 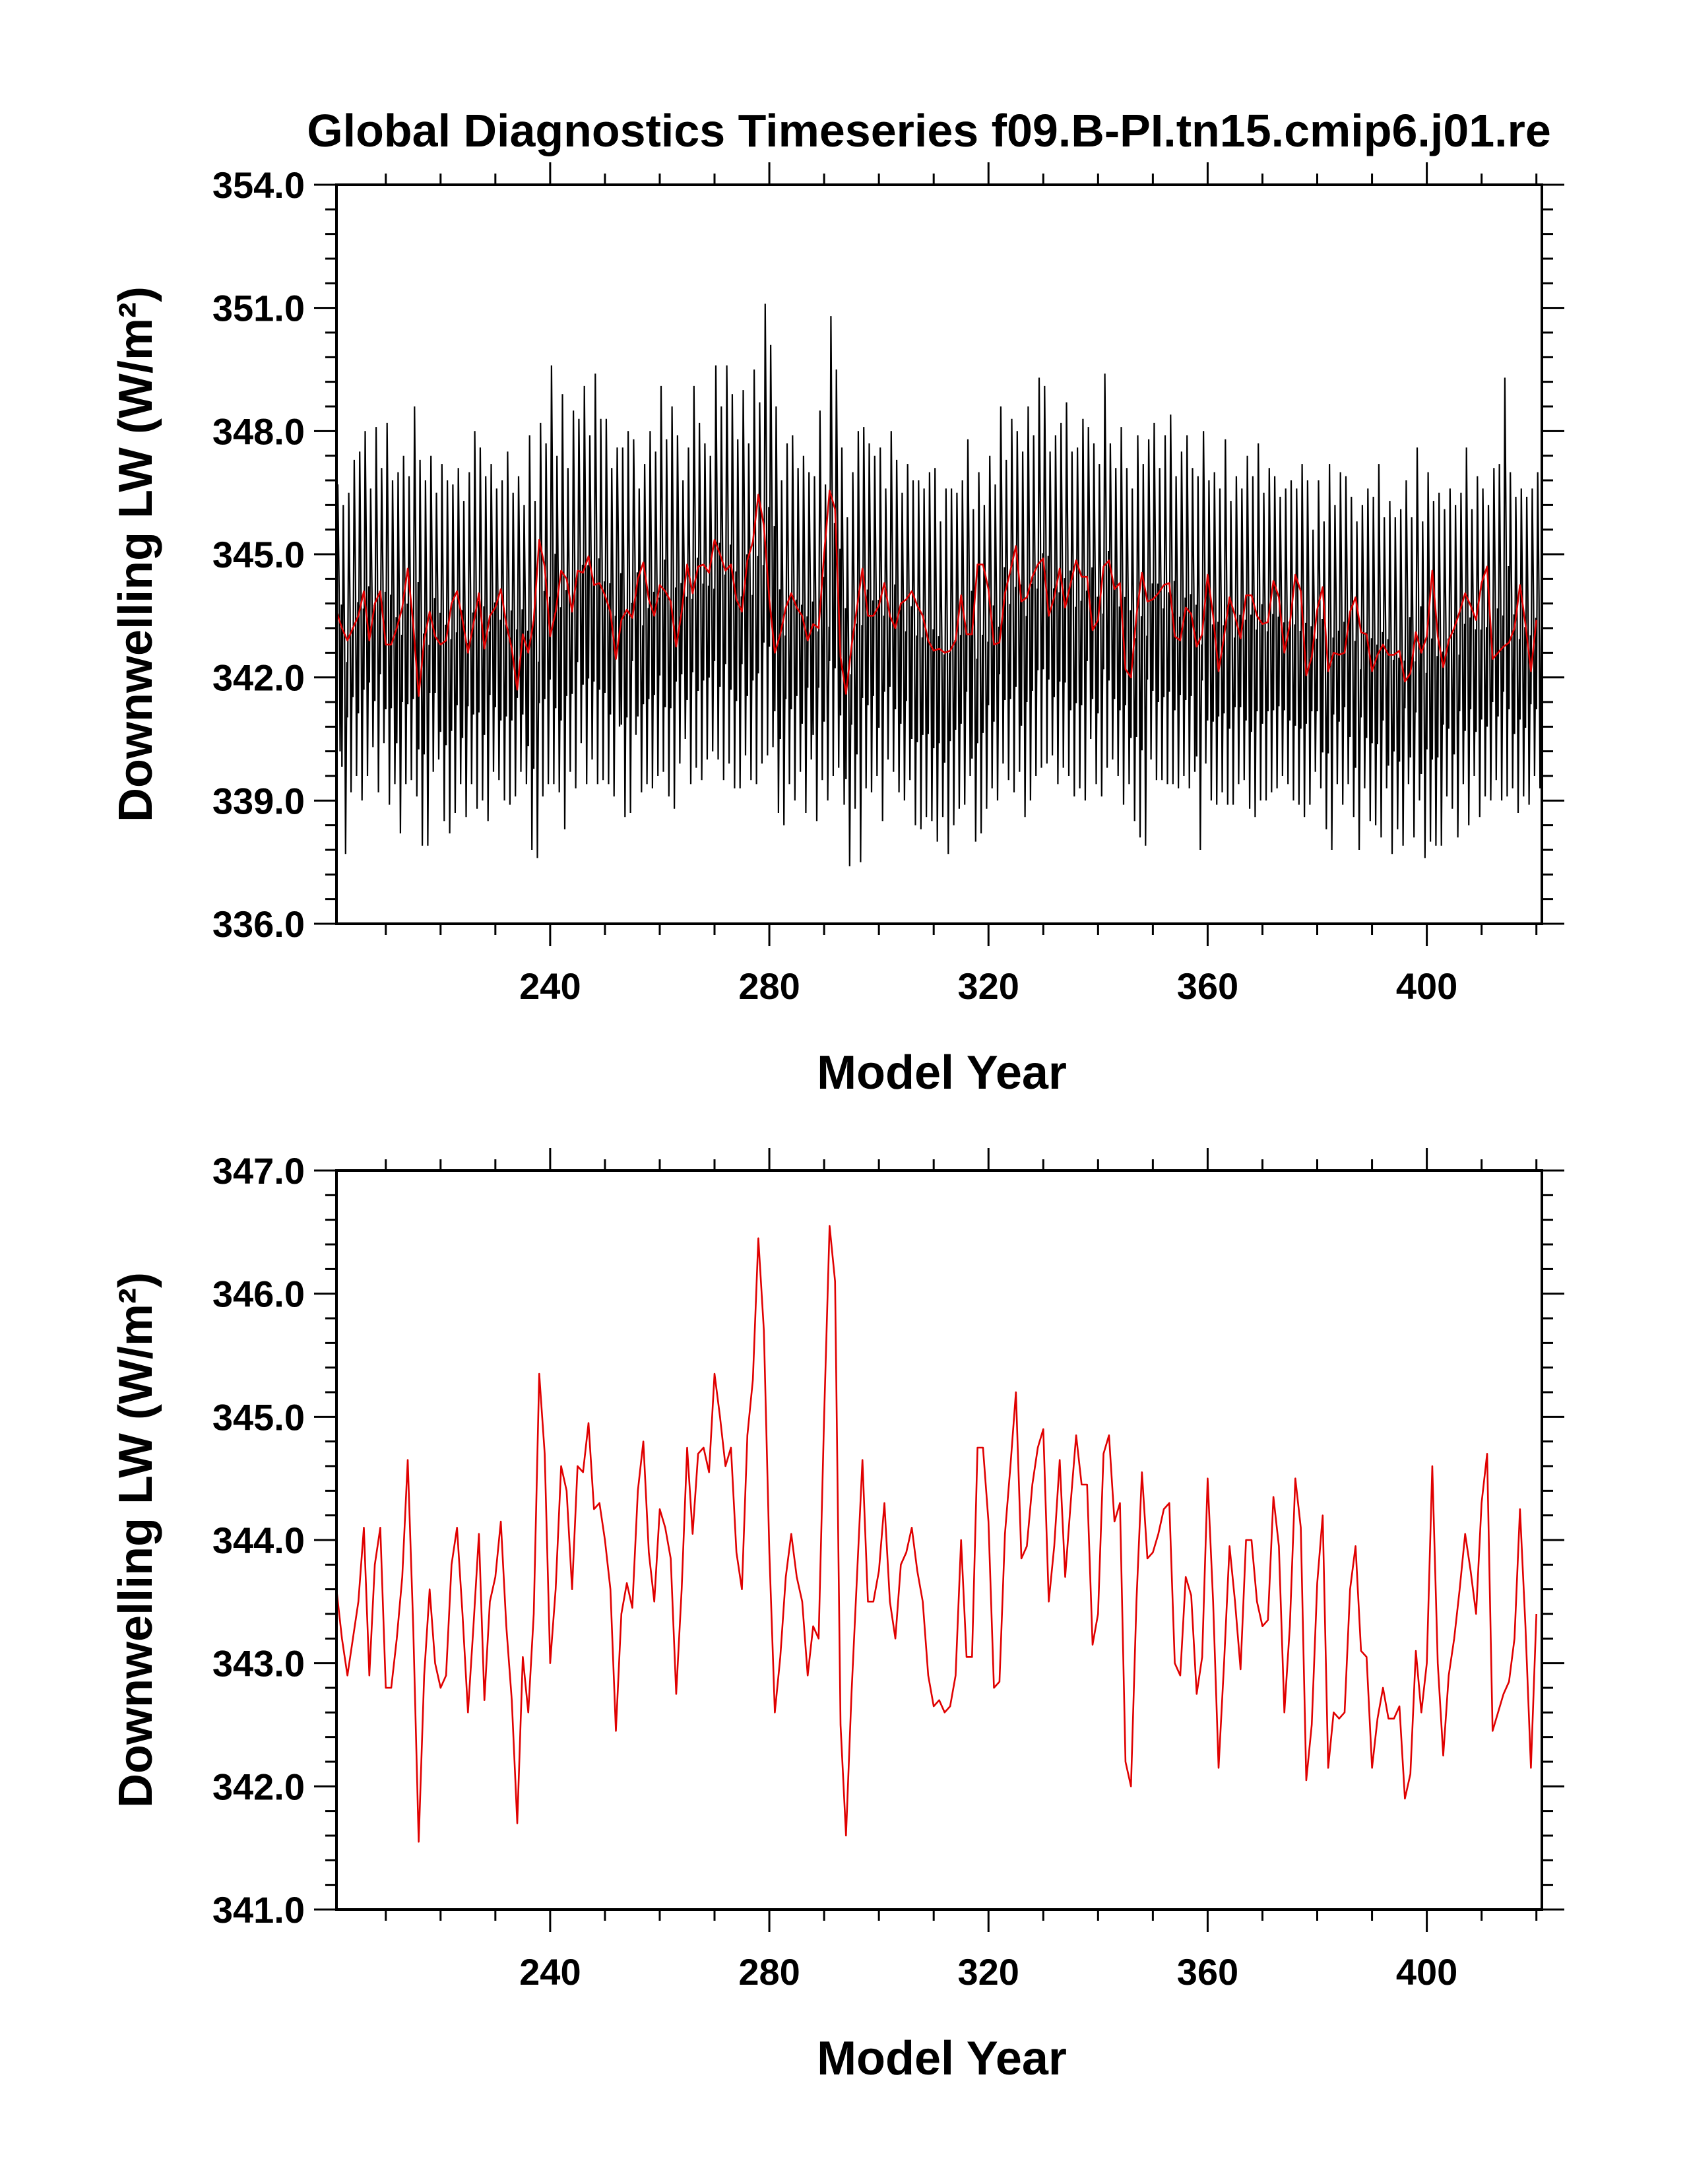 I want to click on bottom-xtick-label: 320, so click(x=988, y=1972).